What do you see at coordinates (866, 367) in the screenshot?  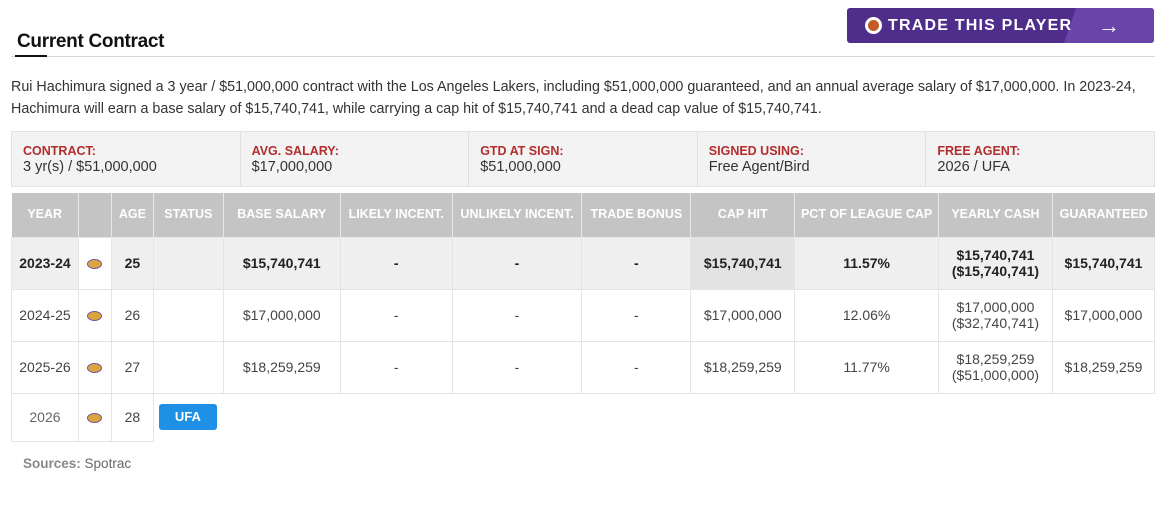 I see `cell-pct: 11.77%` at bounding box center [866, 367].